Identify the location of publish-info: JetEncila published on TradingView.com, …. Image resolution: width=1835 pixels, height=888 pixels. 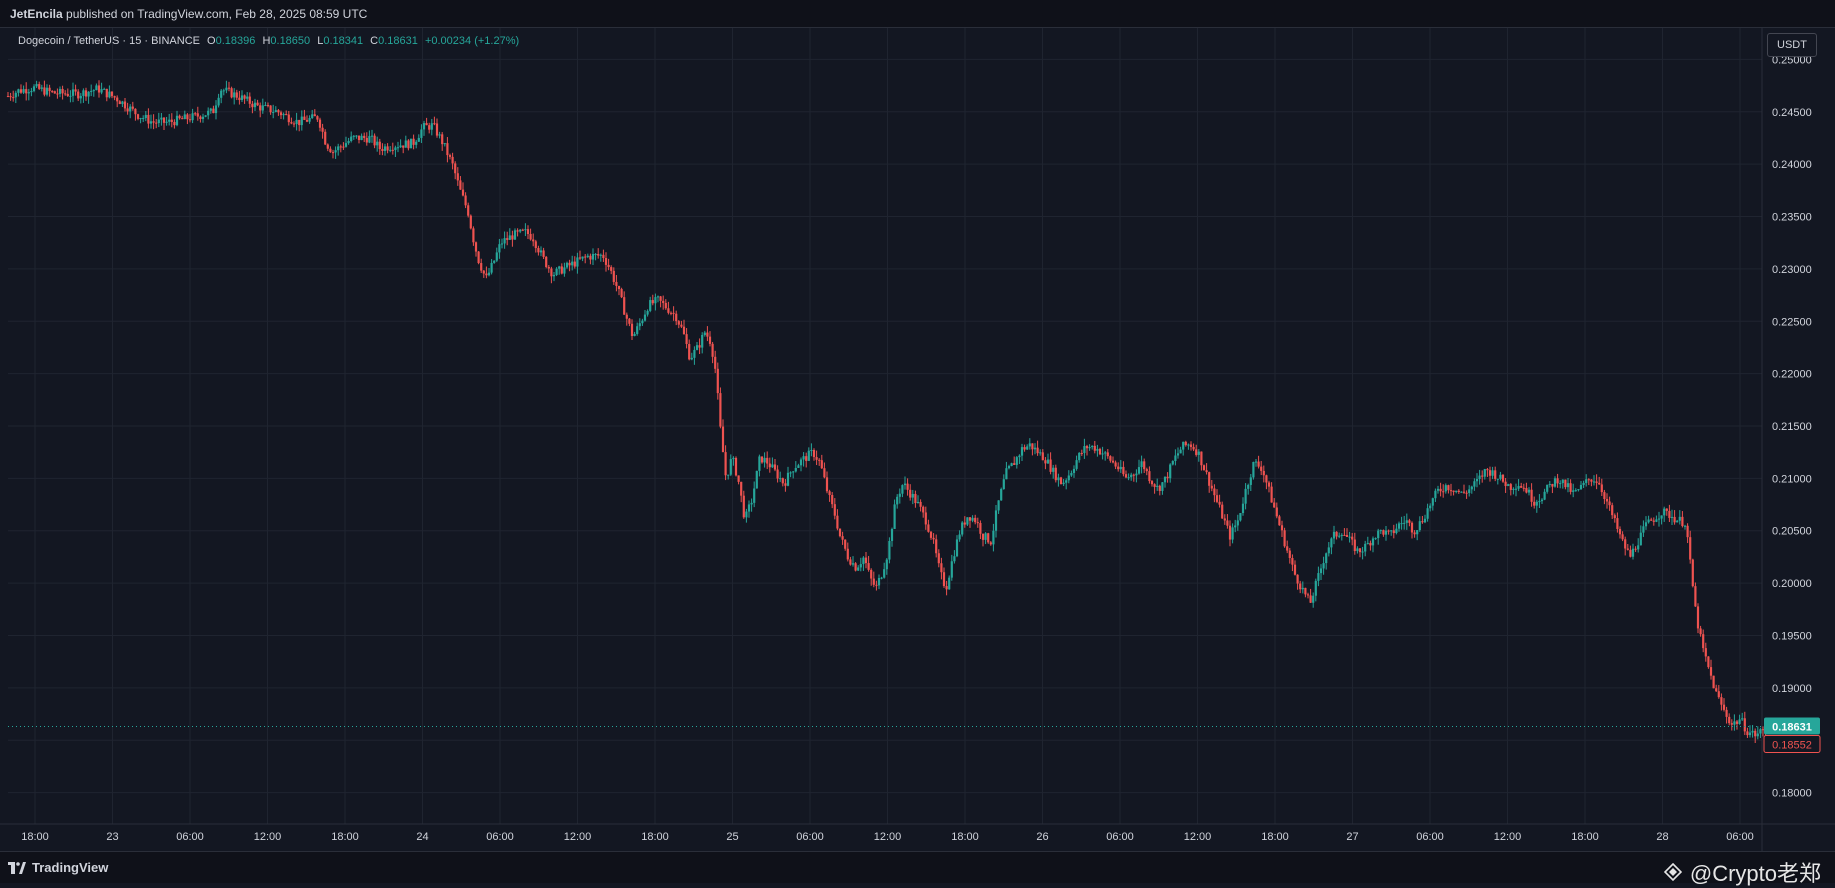
(188, 14).